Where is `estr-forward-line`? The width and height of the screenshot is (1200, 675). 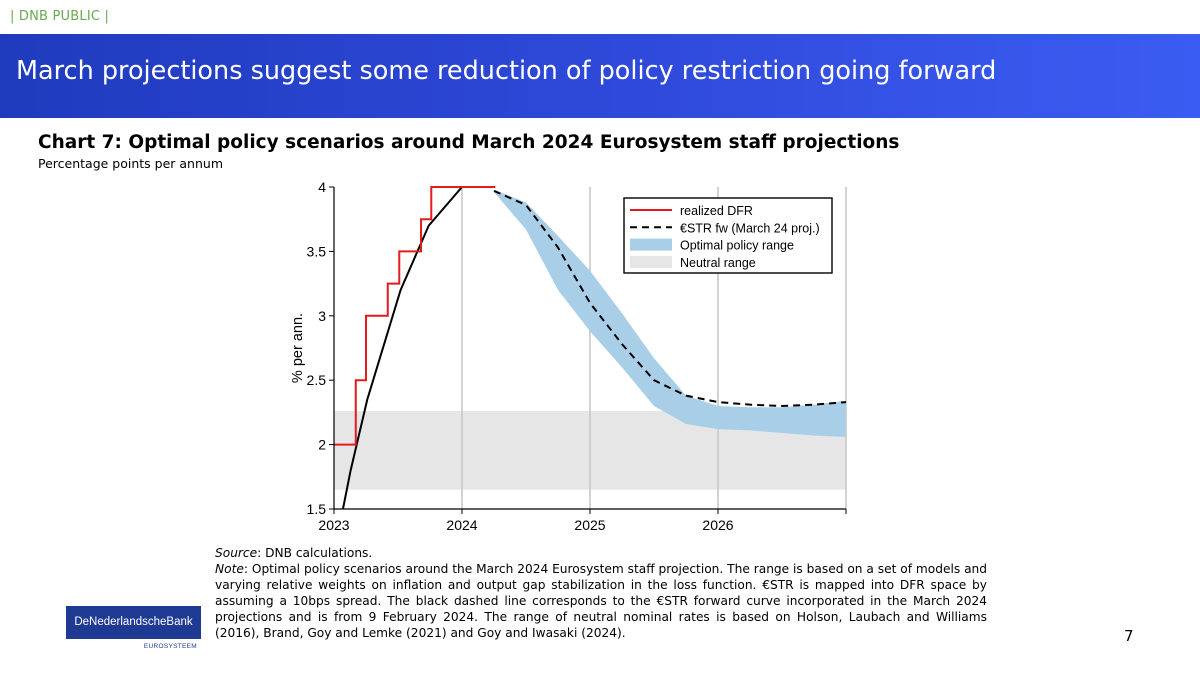 estr-forward-line is located at coordinates (670, 298).